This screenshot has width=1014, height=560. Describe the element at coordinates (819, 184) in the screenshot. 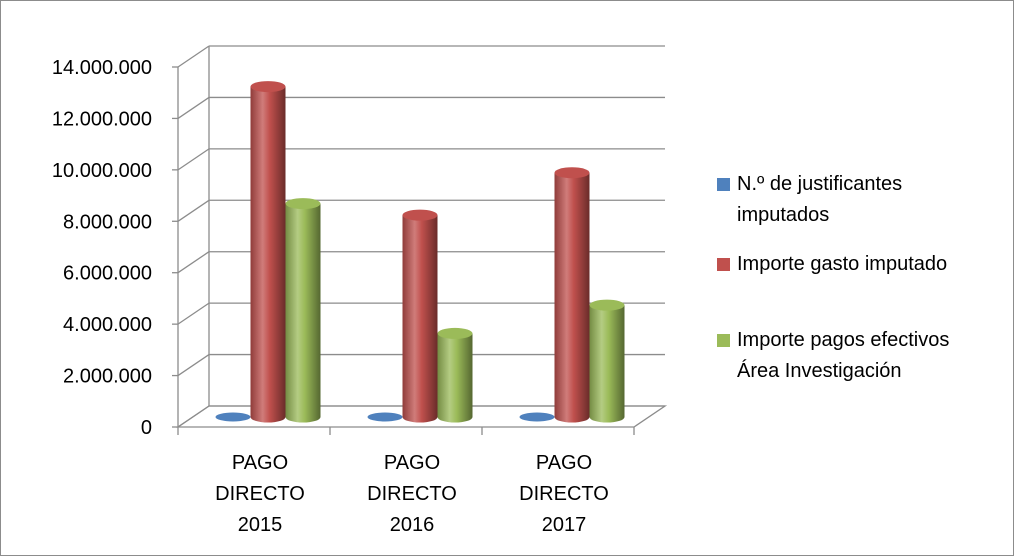

I see `legend-label: N.º de justificantes` at that location.